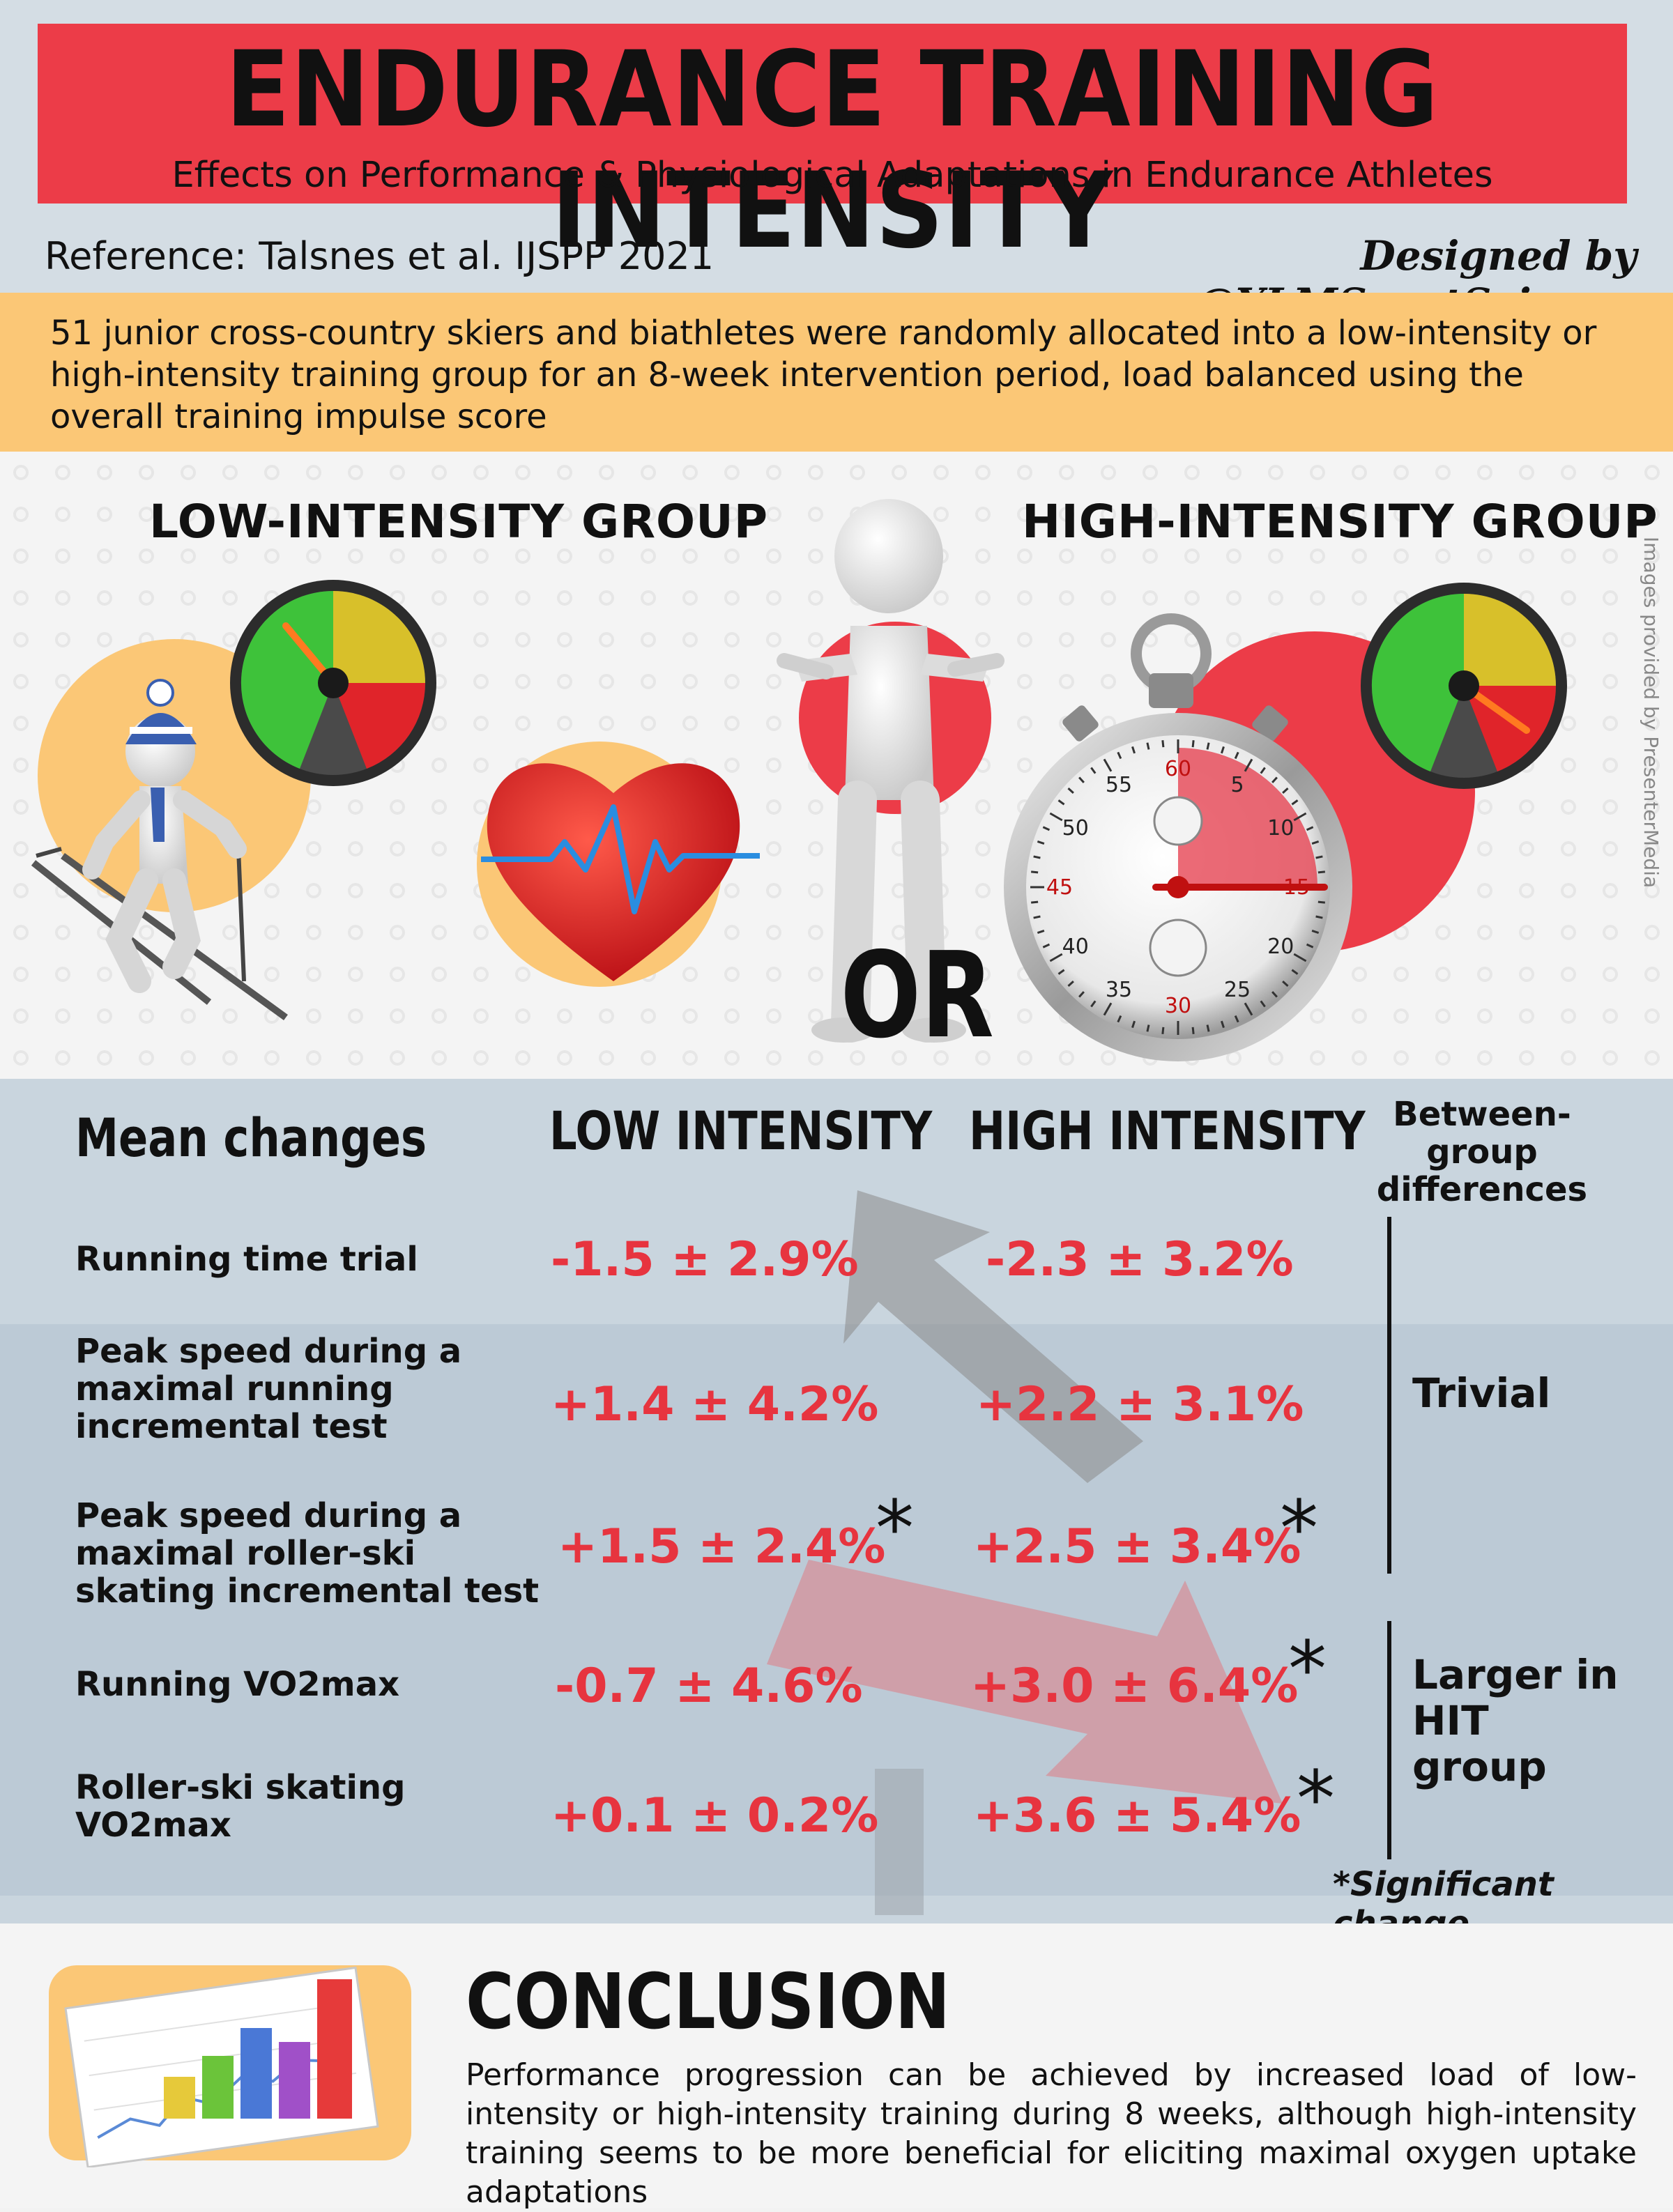  I want to click on stopwatch-number: 20, so click(1280, 947).